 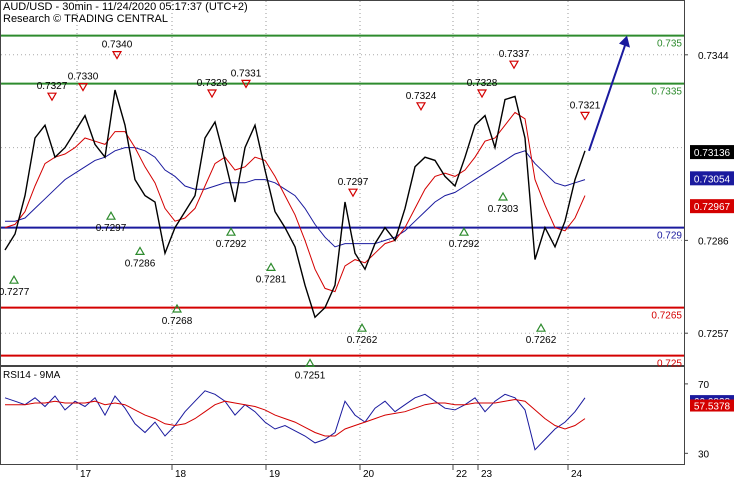 What do you see at coordinates (514, 54) in the screenshot?
I see `swing-high-label: 0.7337` at bounding box center [514, 54].